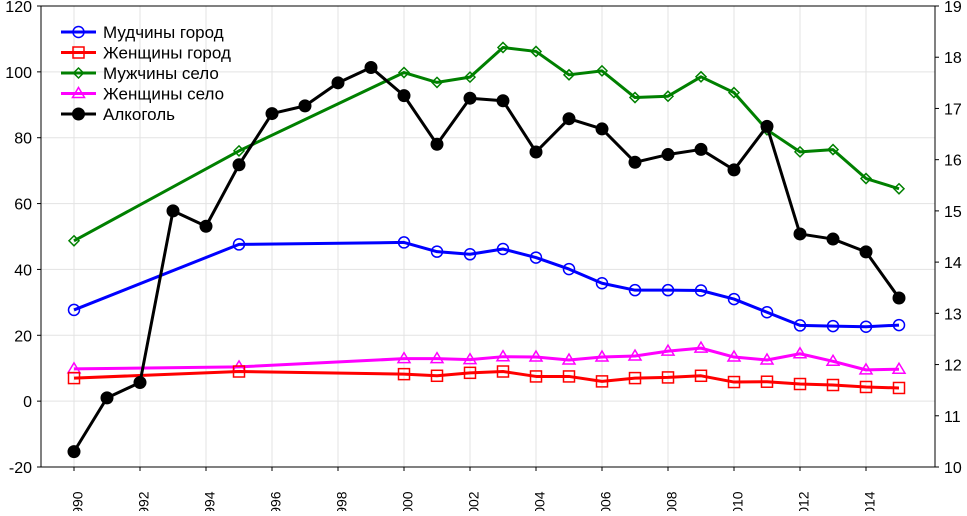 The image size is (967, 516). What do you see at coordinates (953, 468) in the screenshot?
I see `y2-tick-label: 10` at bounding box center [953, 468].